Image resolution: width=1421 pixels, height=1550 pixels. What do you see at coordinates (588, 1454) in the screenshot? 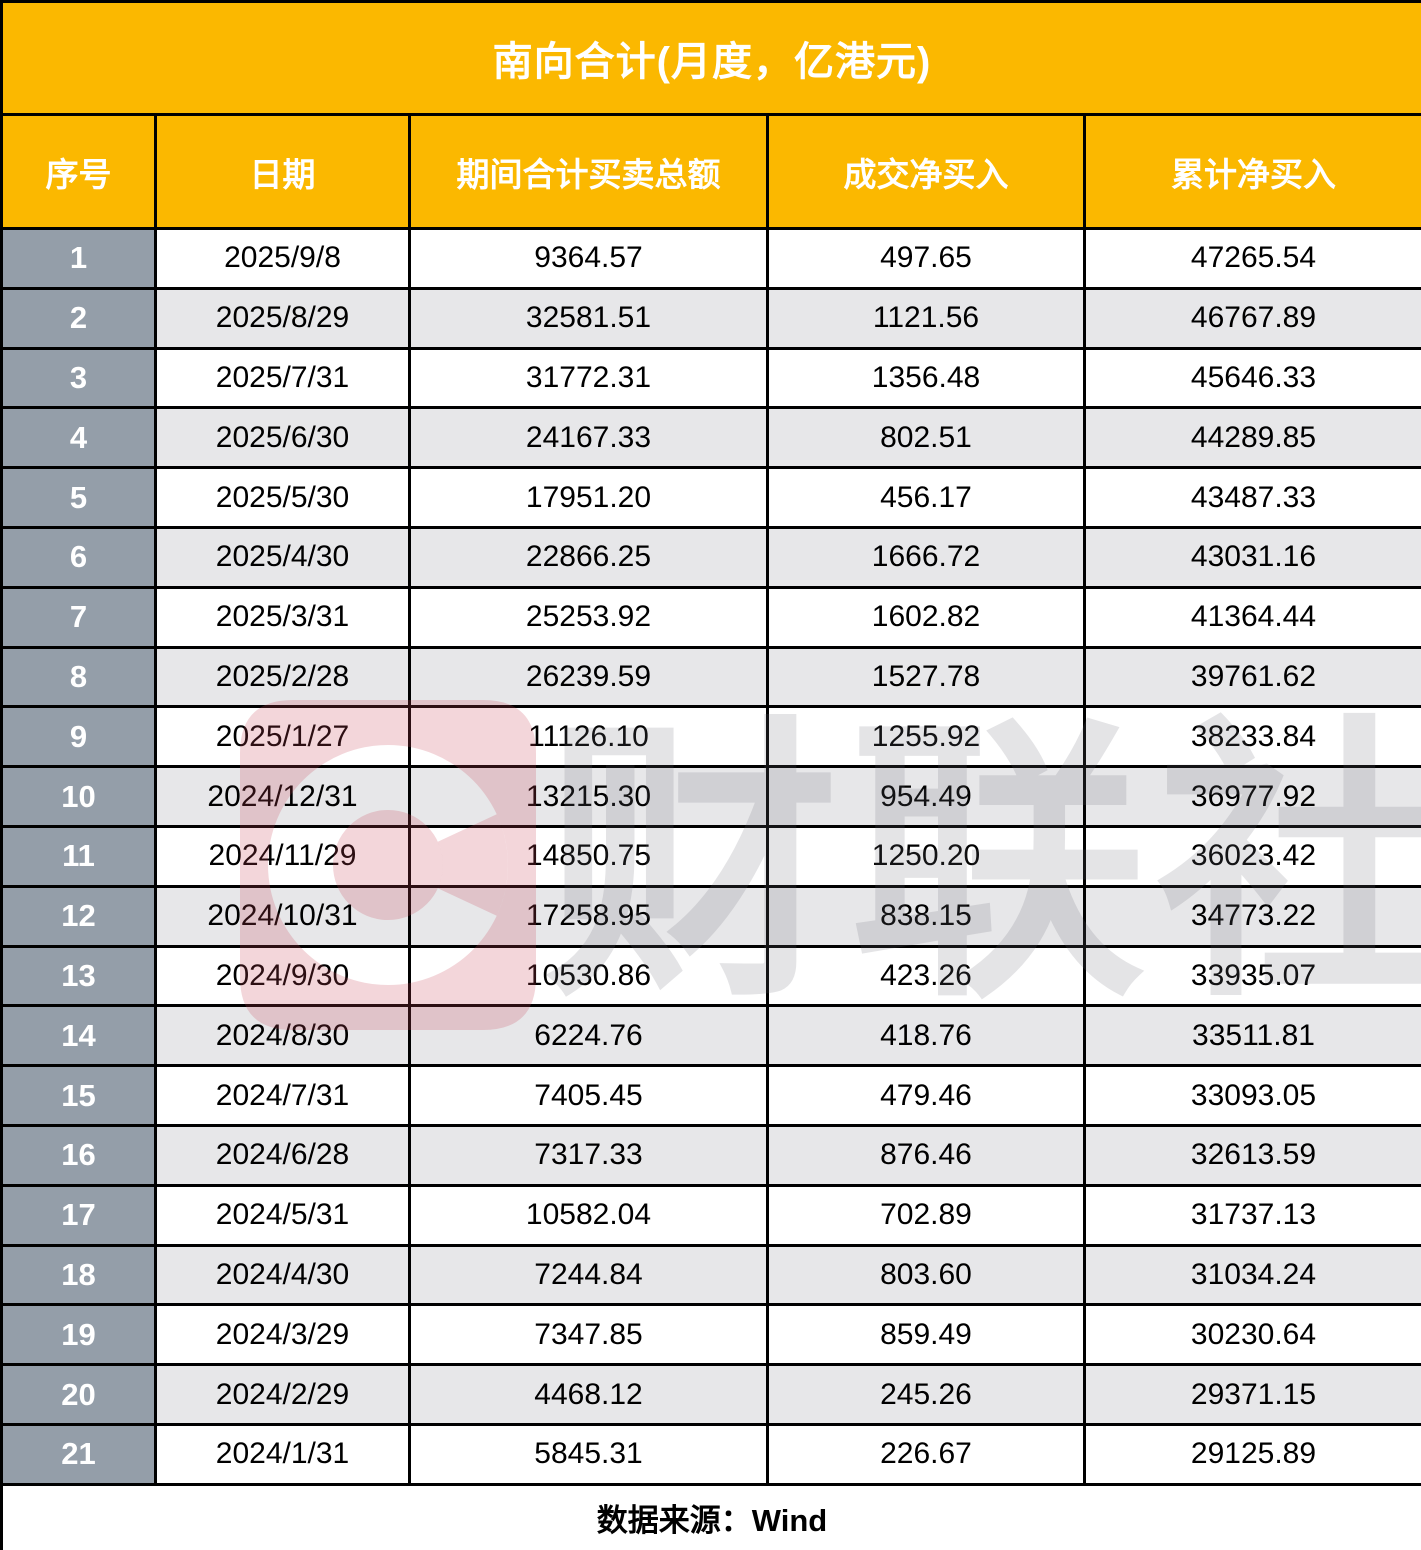
I see `row-cell: 5845.31` at bounding box center [588, 1454].